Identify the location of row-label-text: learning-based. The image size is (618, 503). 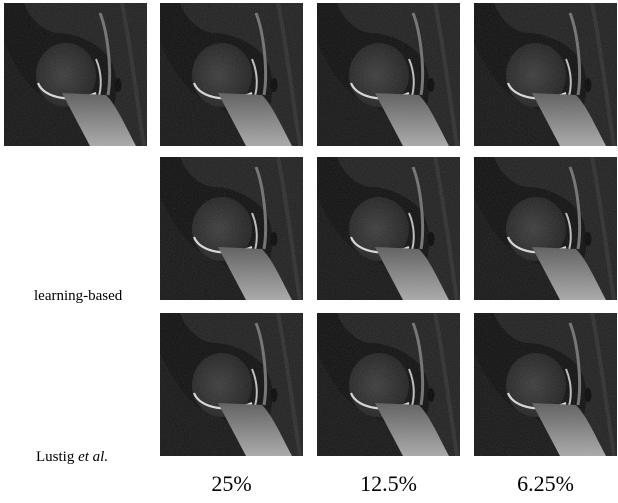
(78, 296).